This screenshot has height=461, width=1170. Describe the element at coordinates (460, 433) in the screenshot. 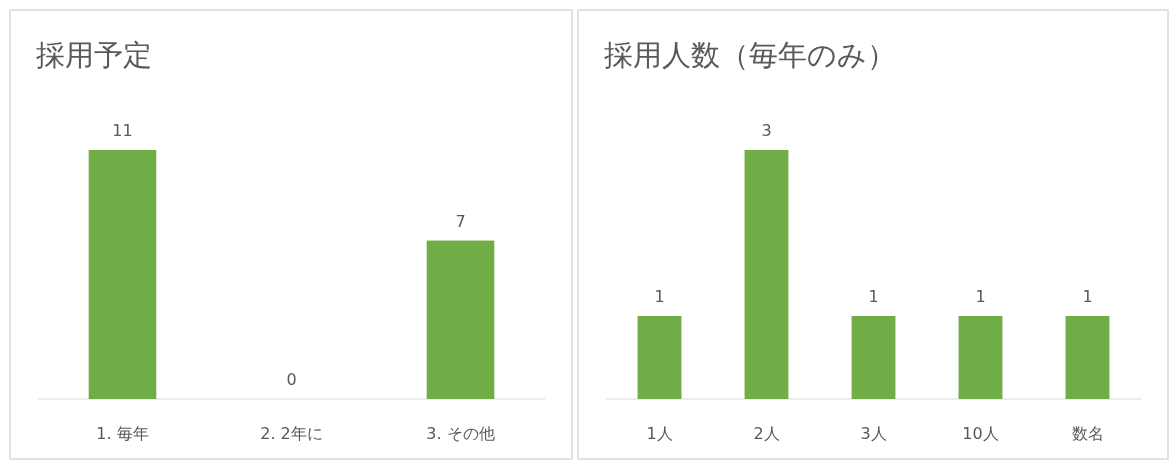

I see `x-tick-label: 3. その他` at that location.